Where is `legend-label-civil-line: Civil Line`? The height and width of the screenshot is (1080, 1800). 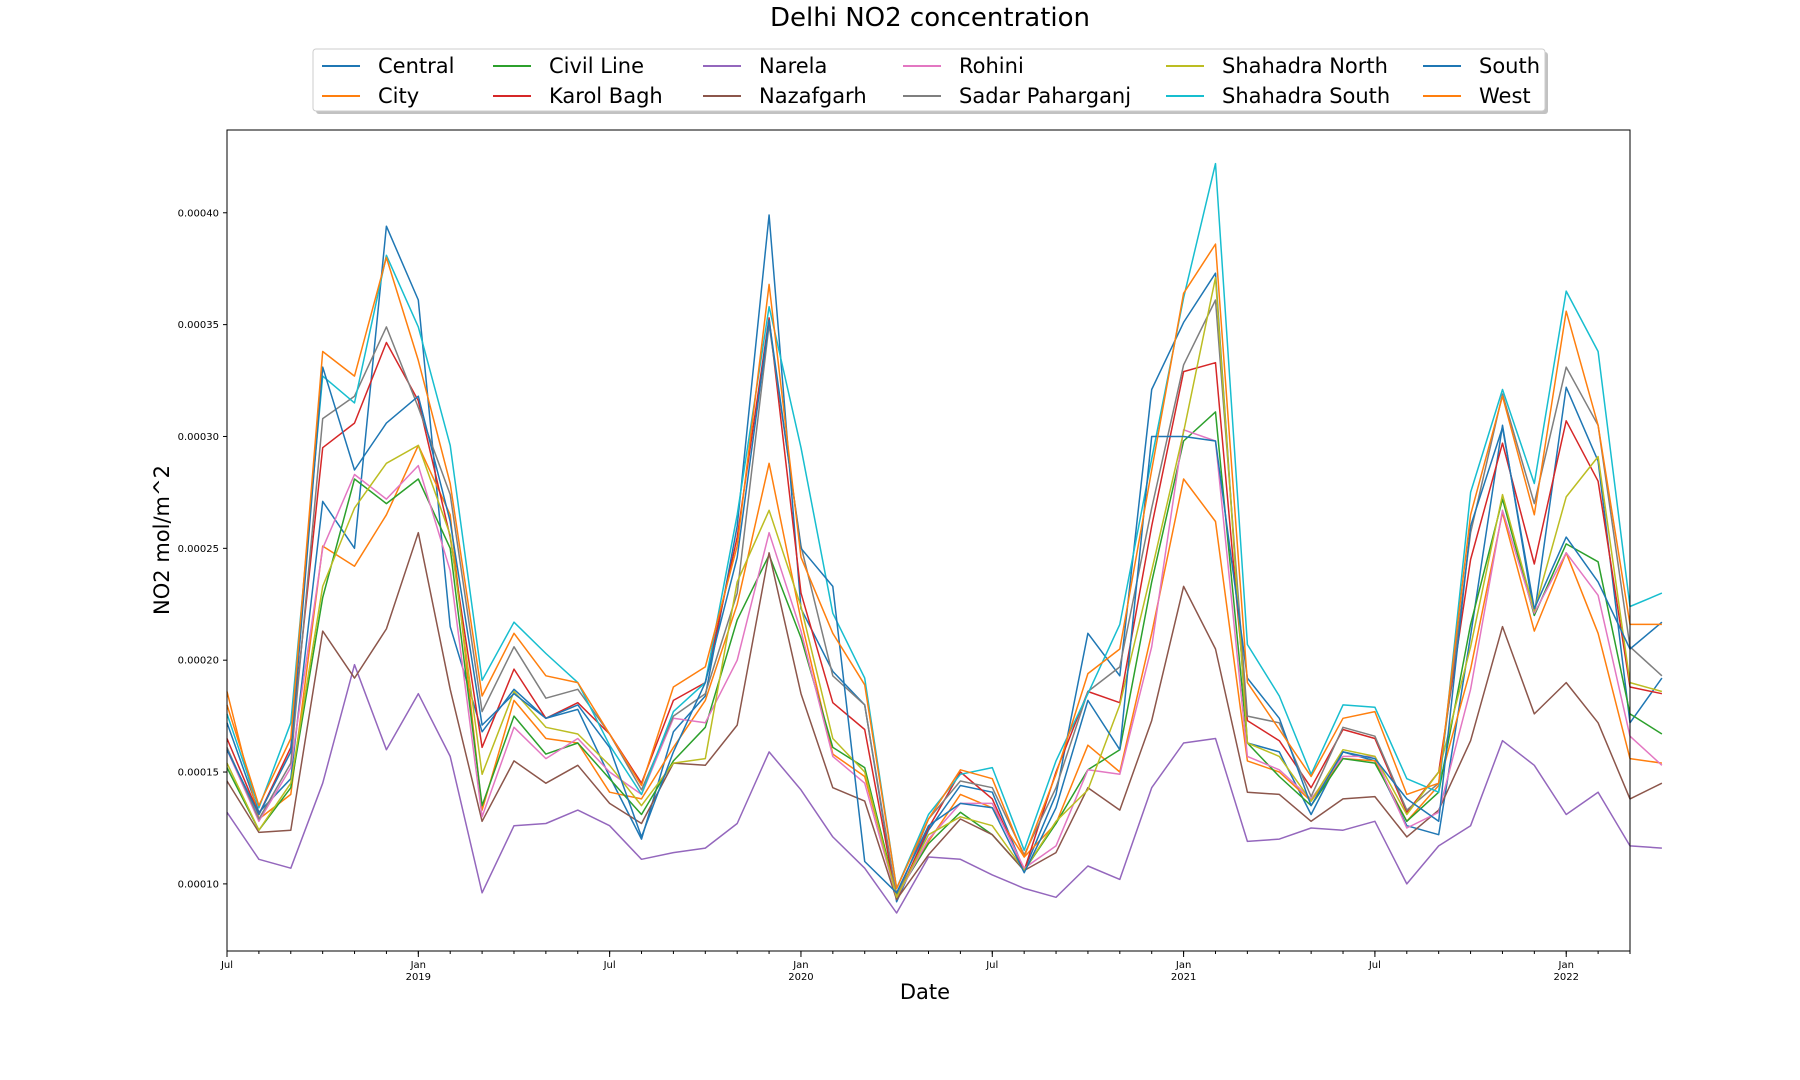 legend-label-civil-line: Civil Line is located at coordinates (596, 66).